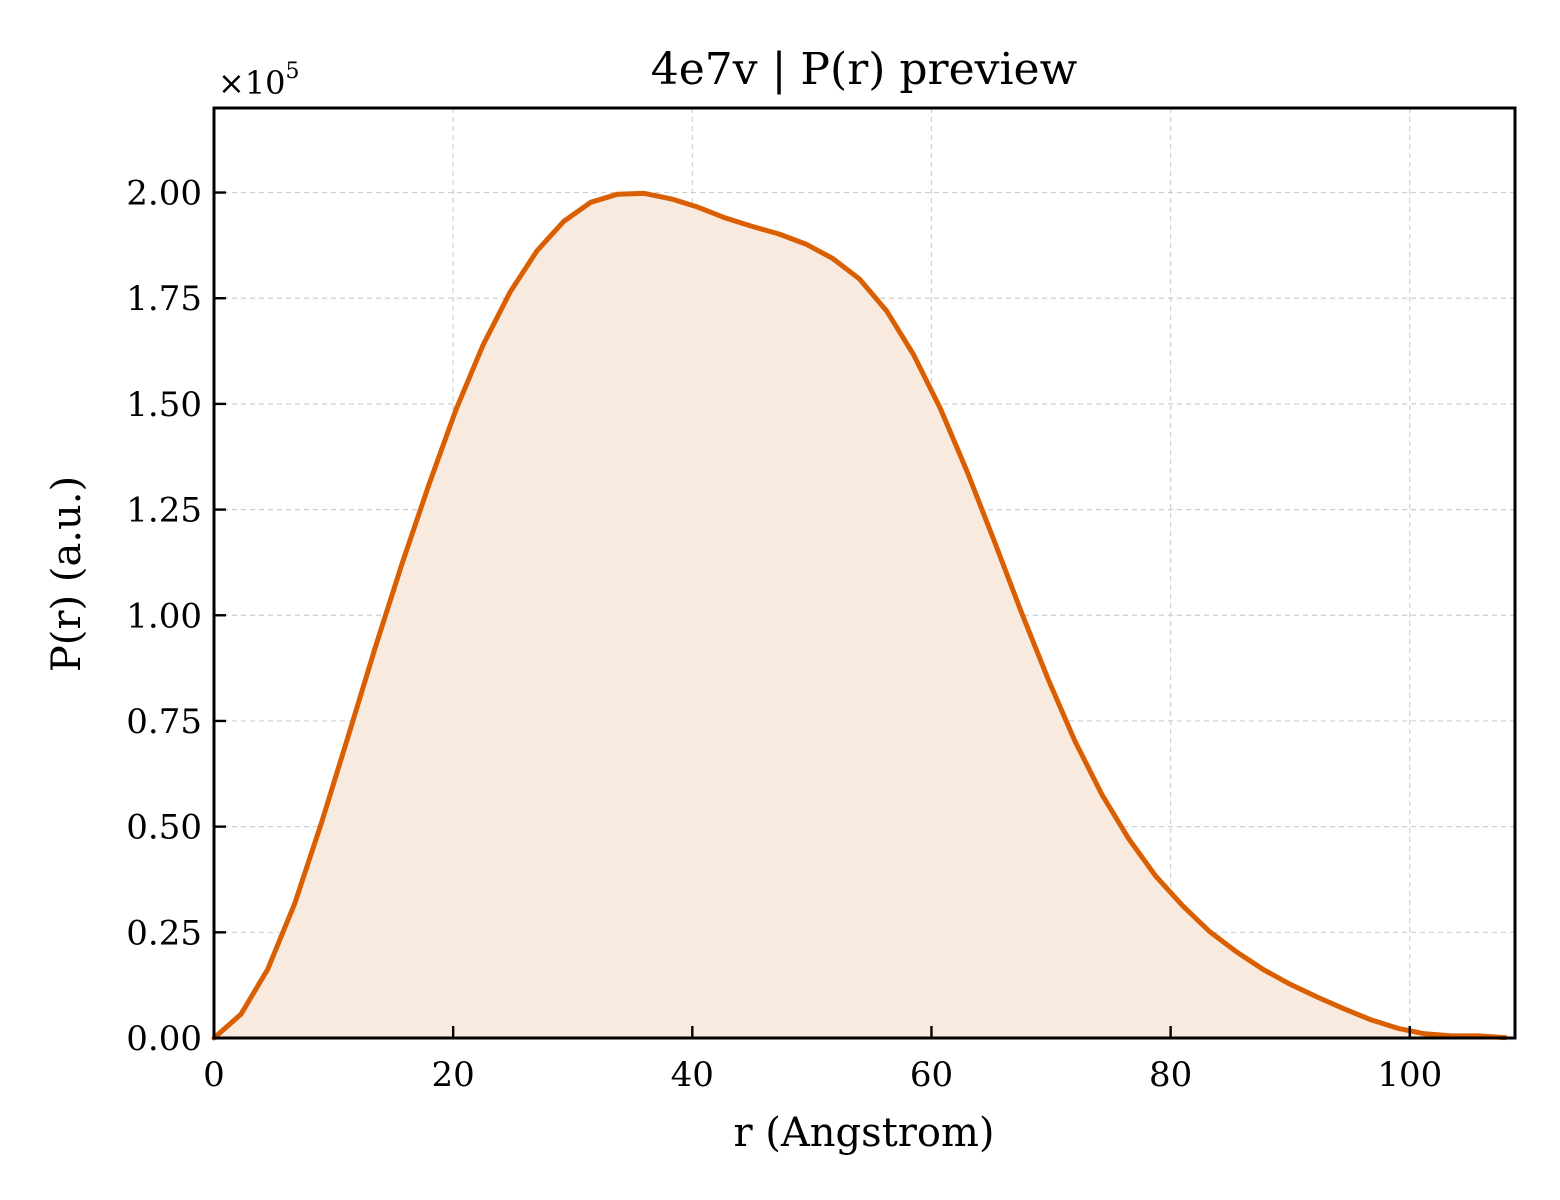 The width and height of the screenshot is (1560, 1200). Describe the element at coordinates (164, 616) in the screenshot. I see `y-tick-label: 1.00` at that location.